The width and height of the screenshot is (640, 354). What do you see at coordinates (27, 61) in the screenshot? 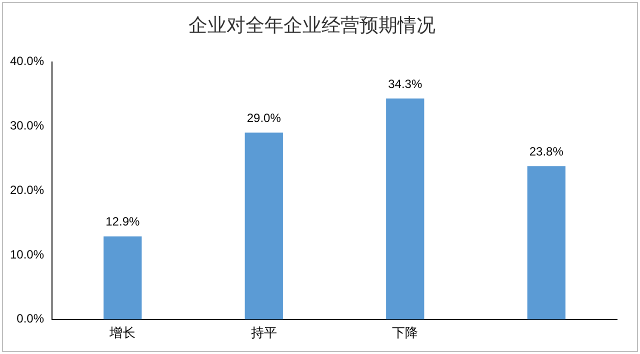
I see `y-tick-label: 40.0%` at bounding box center [27, 61].